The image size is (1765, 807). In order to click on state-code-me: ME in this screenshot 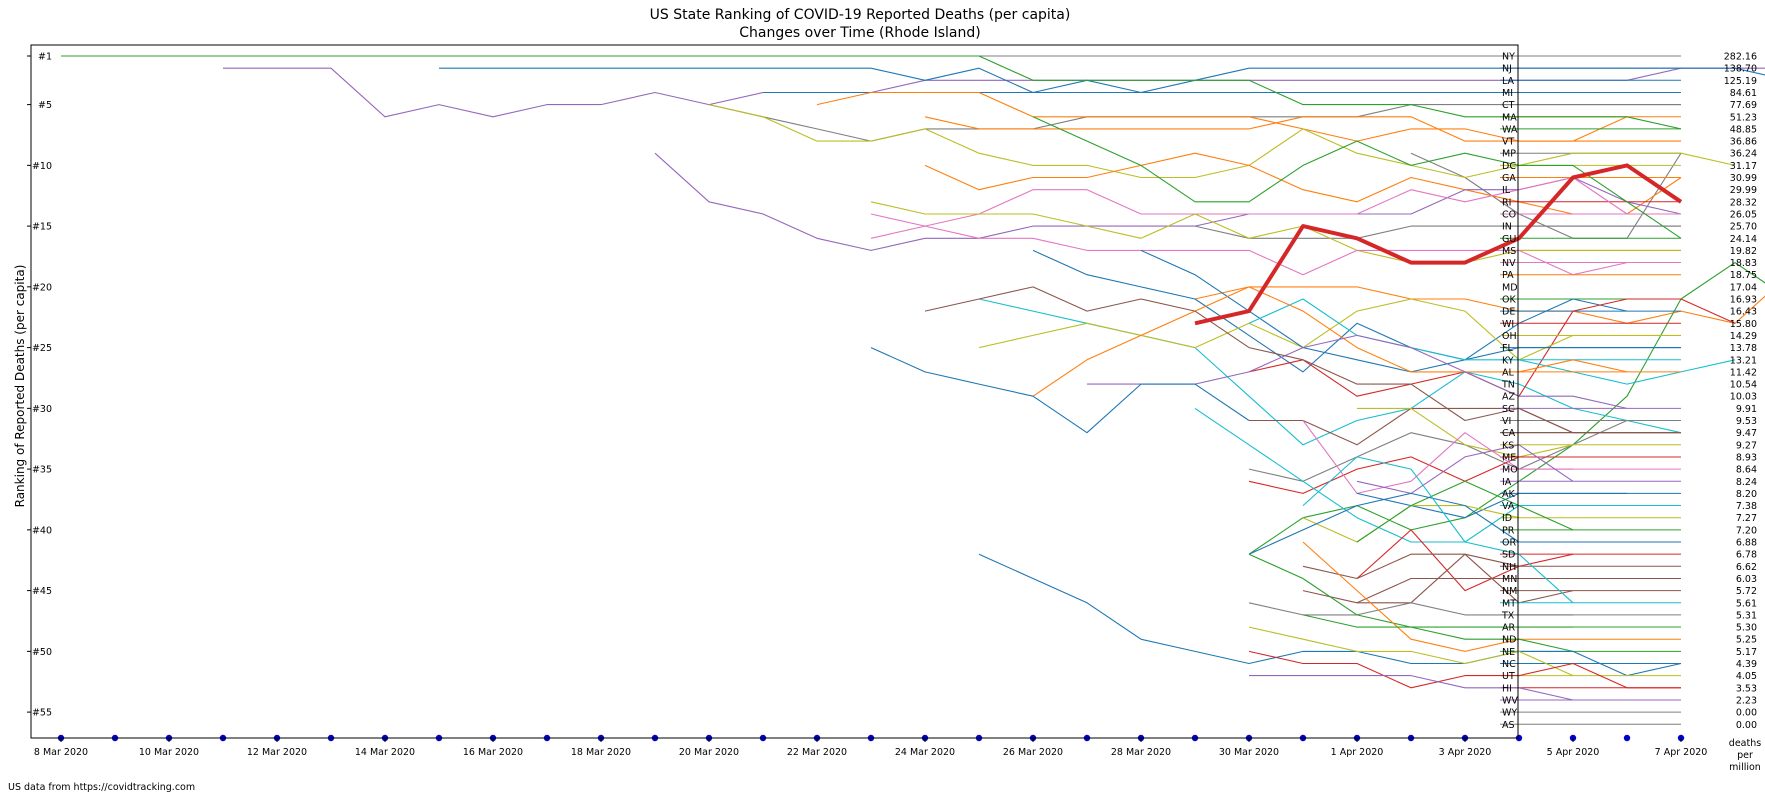, I will do `click(1509, 457)`.